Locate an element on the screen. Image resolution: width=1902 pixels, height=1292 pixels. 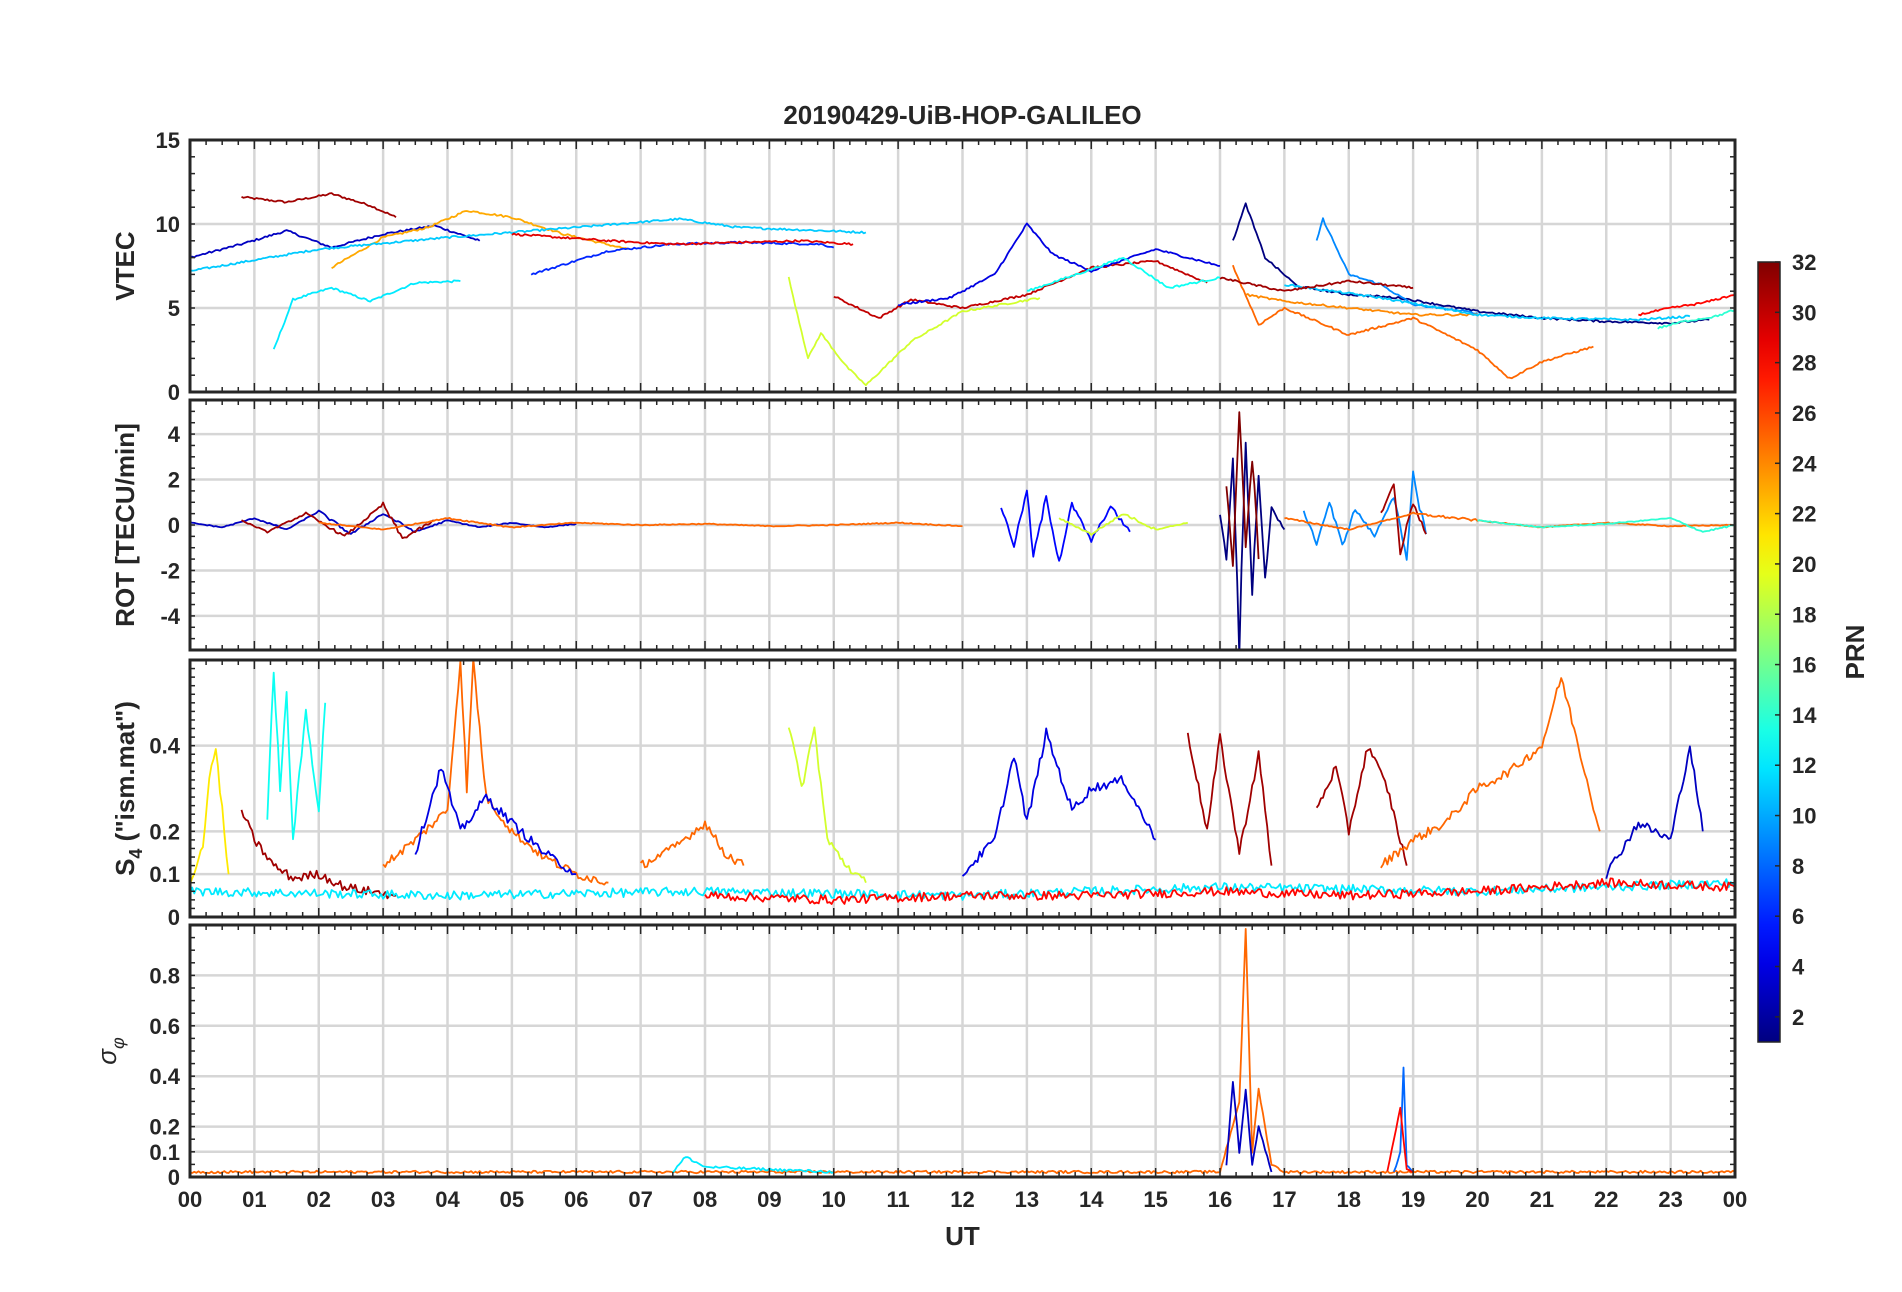
y-tick-label: 4 is located at coordinates (174, 434).